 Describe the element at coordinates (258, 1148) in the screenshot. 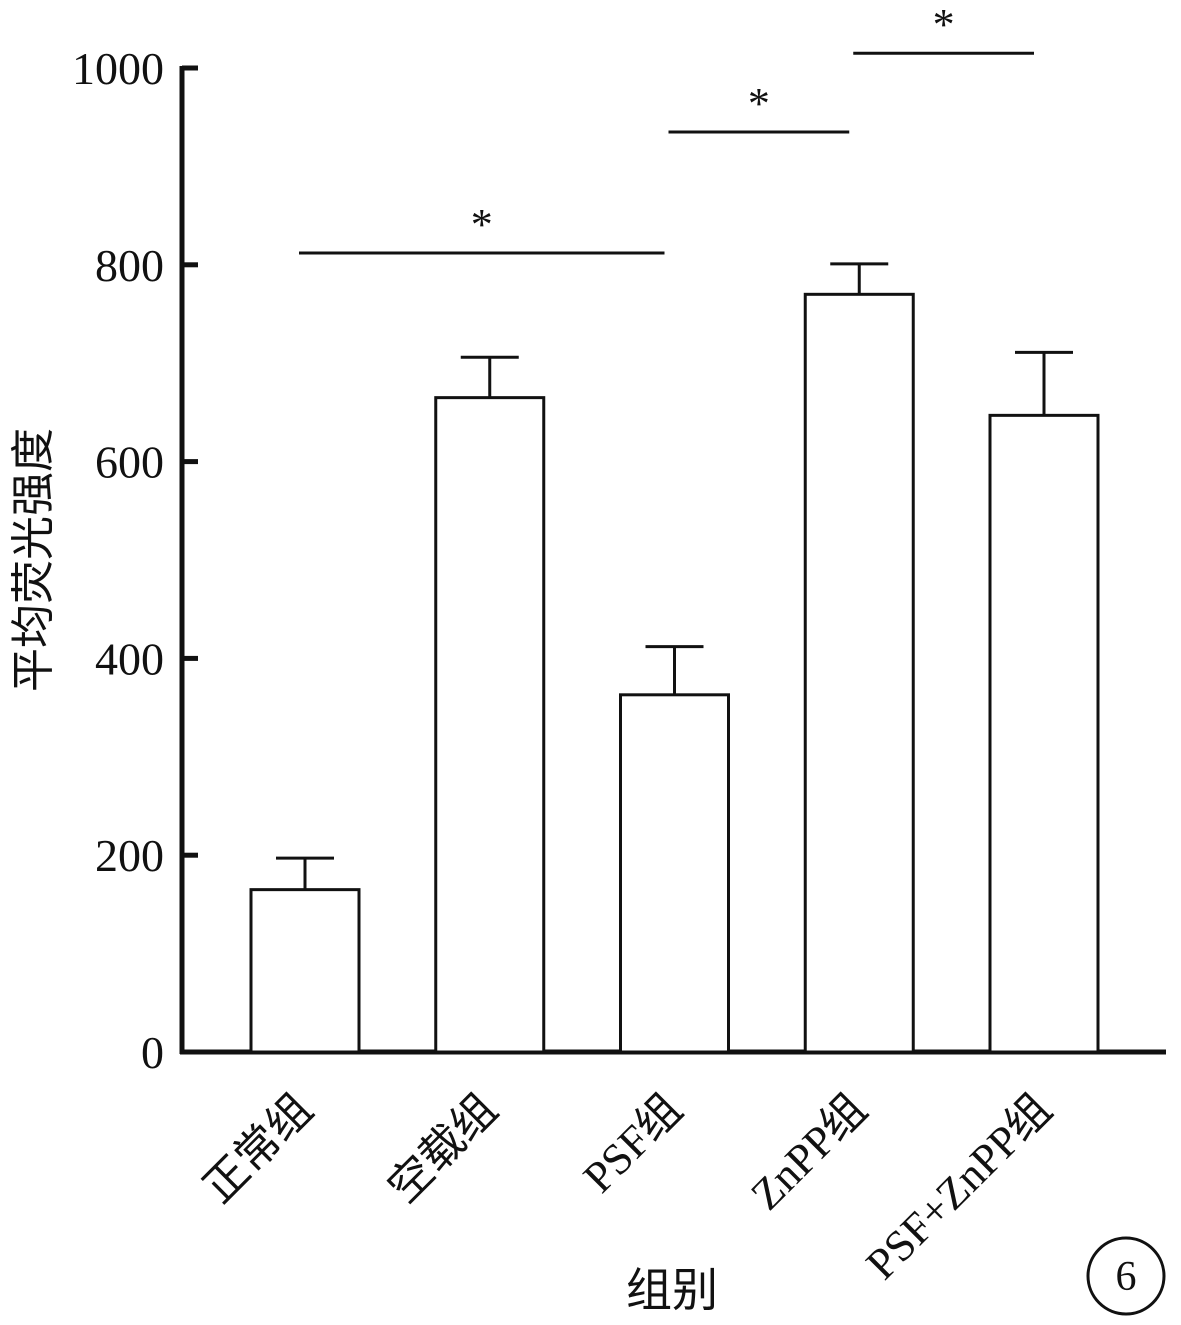

I see `x-tick-label: 正常组` at that location.